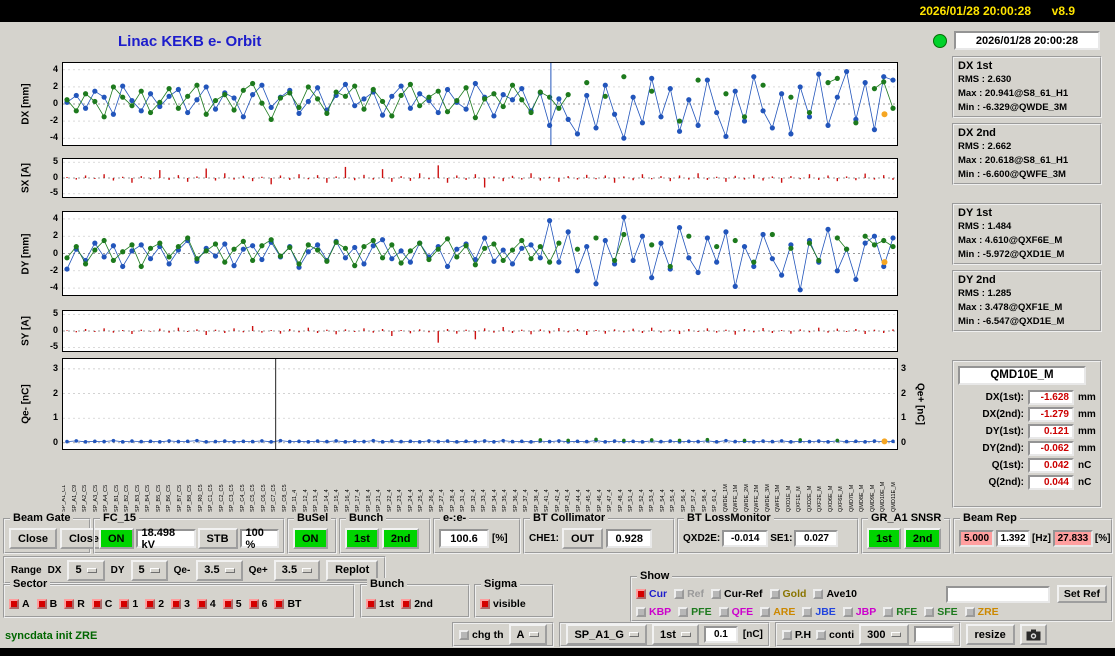  Describe the element at coordinates (55, 313) in the screenshot. I see `y-tick-label: 5` at that location.